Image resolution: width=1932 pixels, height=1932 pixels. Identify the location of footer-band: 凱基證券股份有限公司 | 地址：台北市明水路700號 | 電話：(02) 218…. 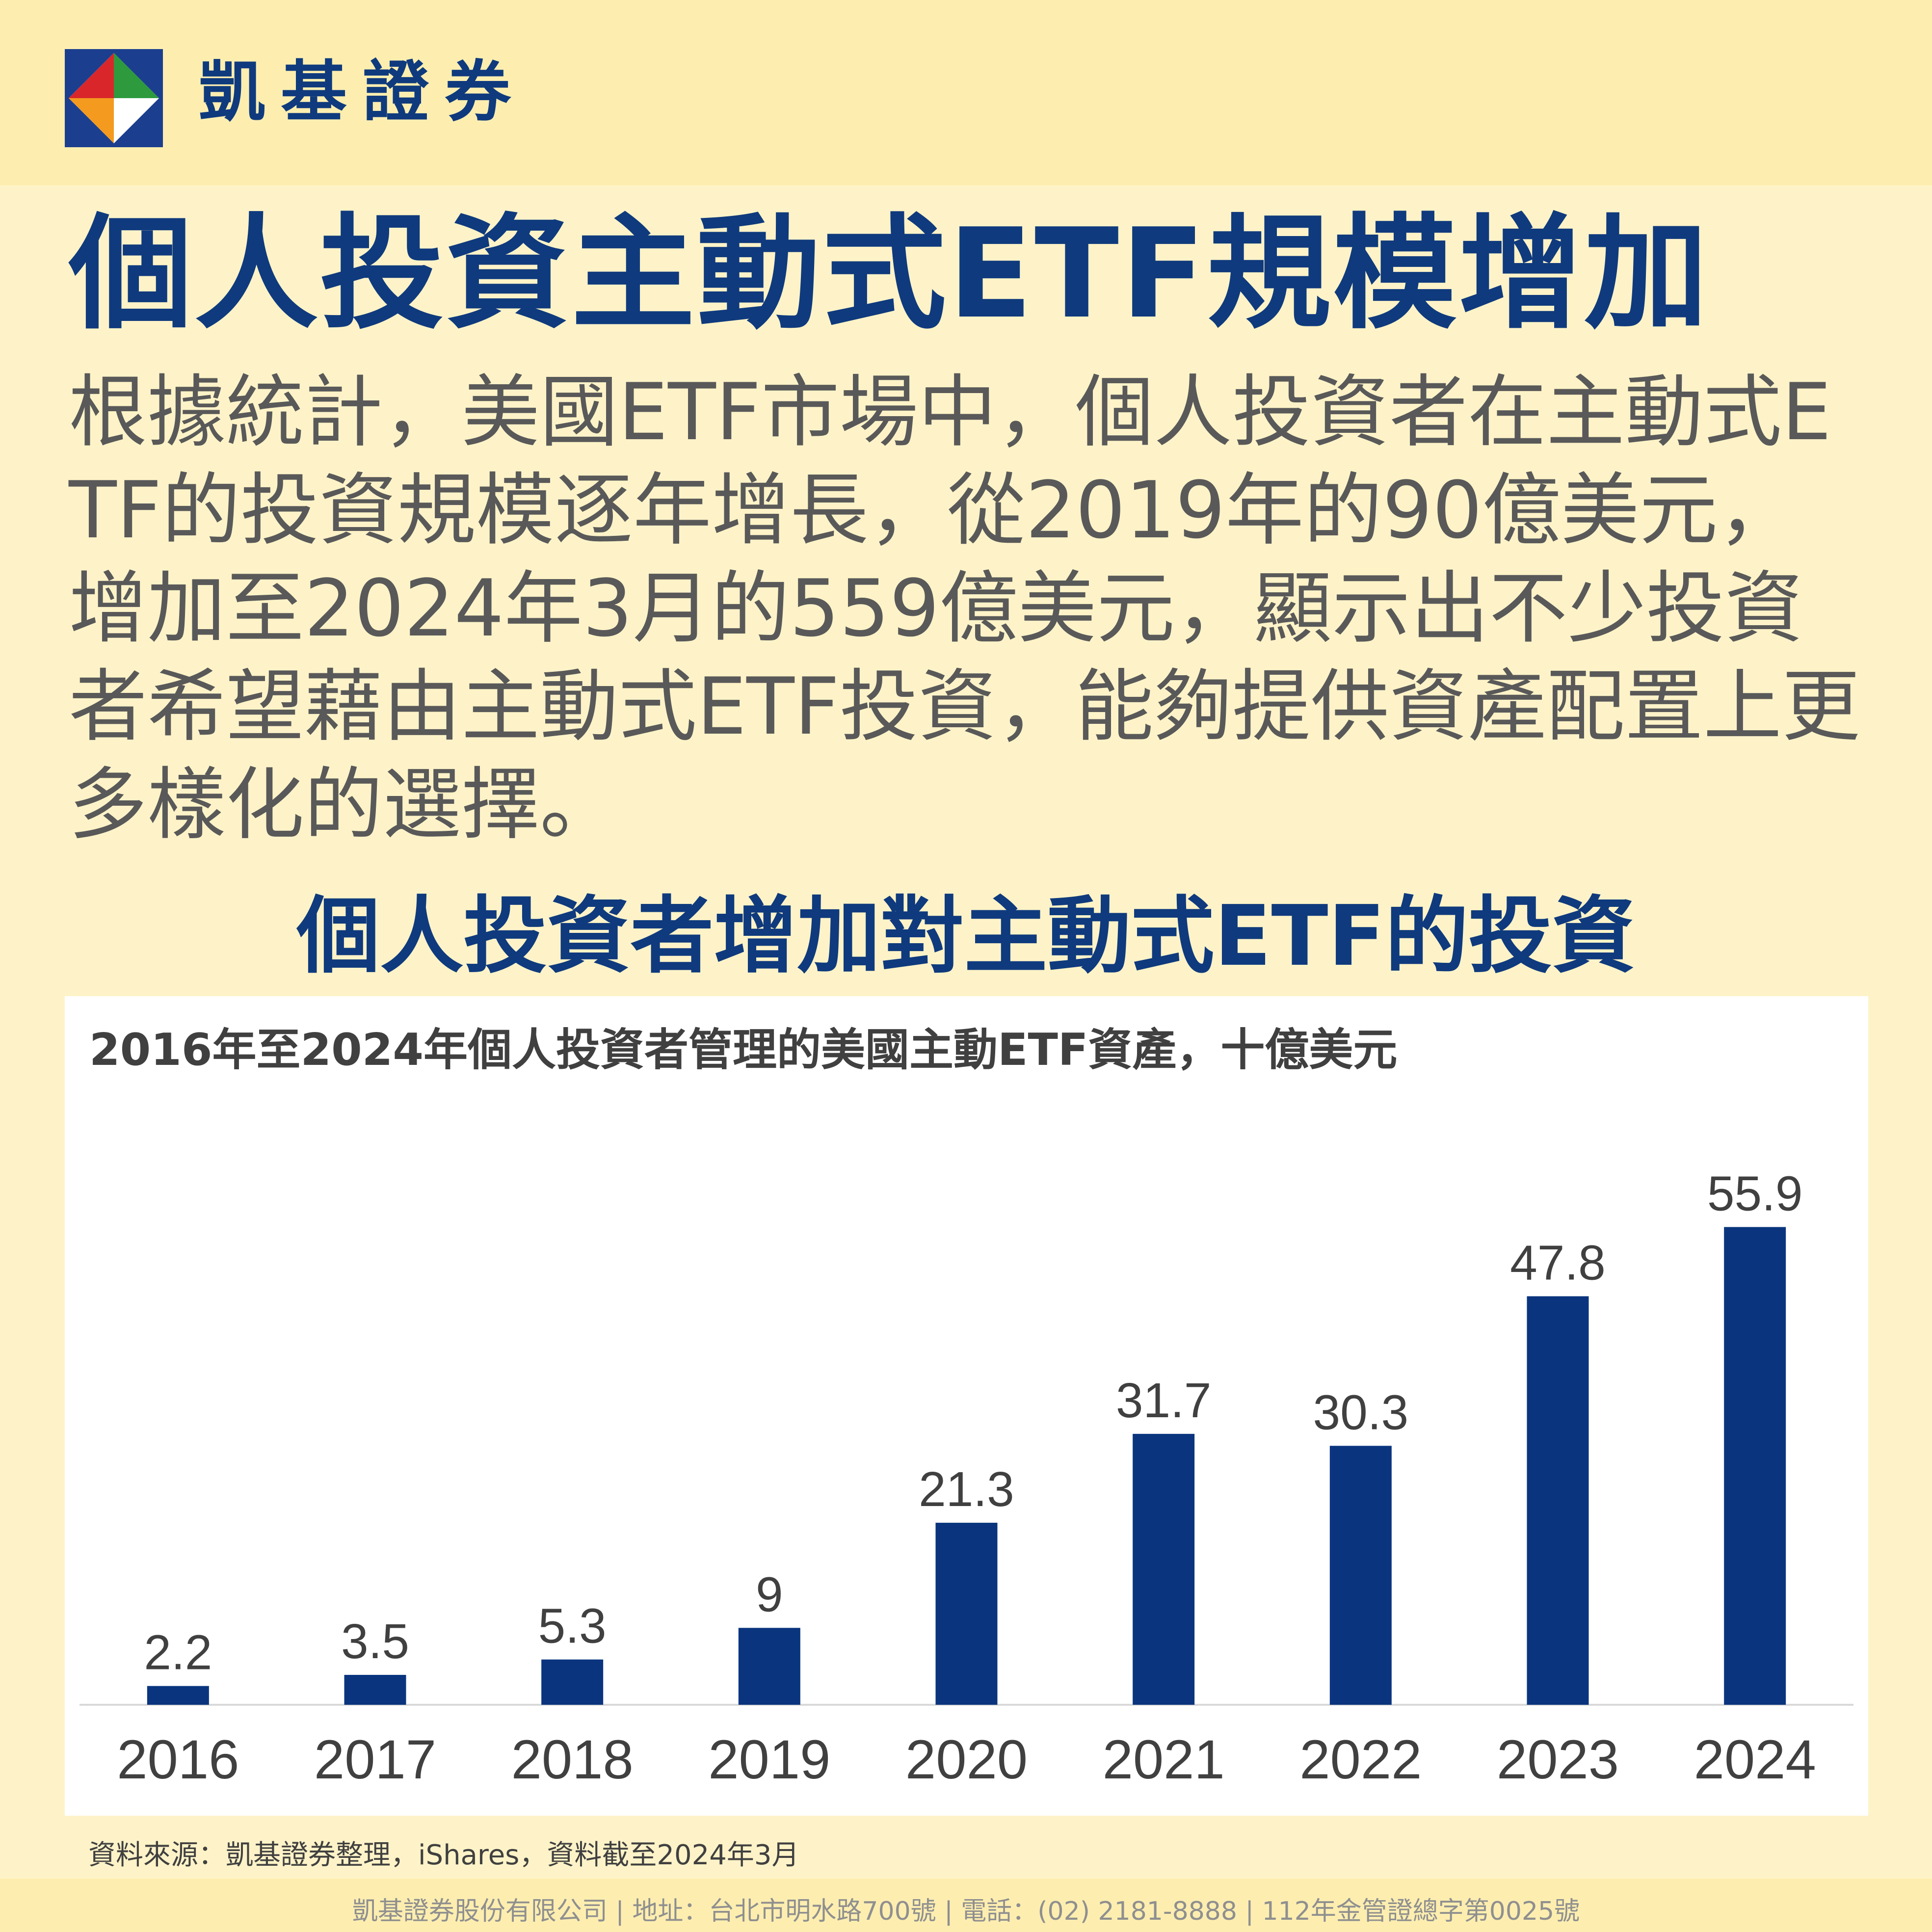
(966, 1906).